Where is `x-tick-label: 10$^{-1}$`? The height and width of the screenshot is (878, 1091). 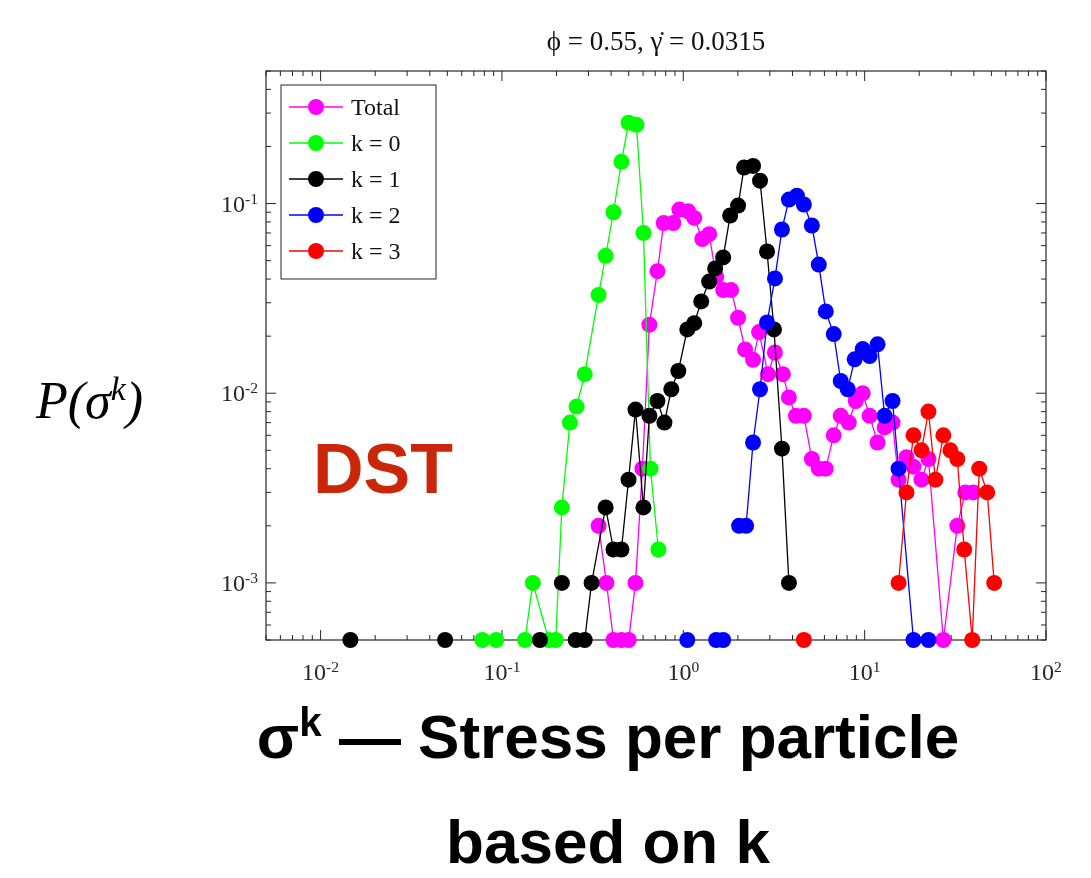 x-tick-label: 10$^{-1}$ is located at coordinates (502, 671).